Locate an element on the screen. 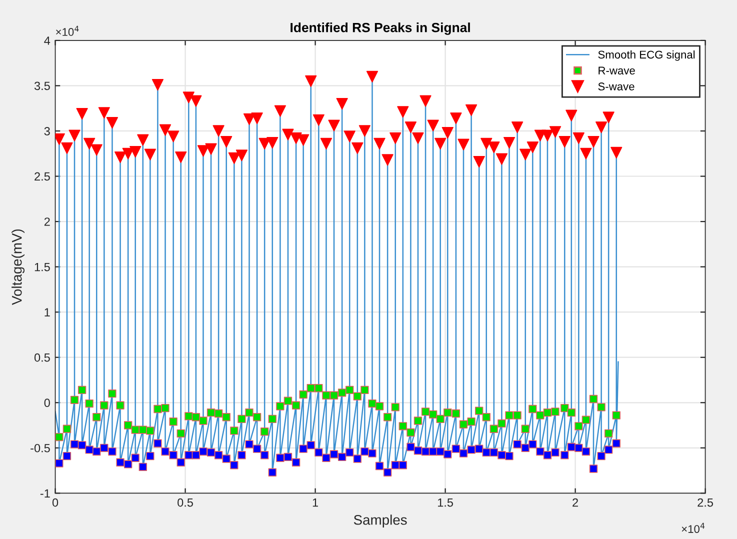 The image size is (737, 539). y-axis-title: Voltage(mV) is located at coordinates (18, 267).